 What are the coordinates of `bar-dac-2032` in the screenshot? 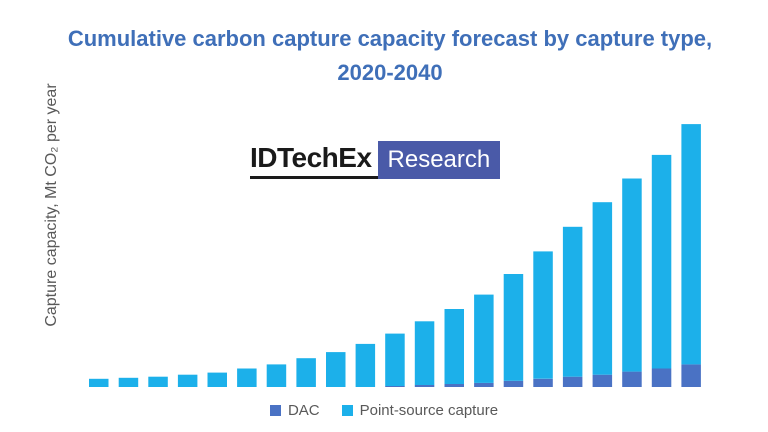 It's located at (454, 385).